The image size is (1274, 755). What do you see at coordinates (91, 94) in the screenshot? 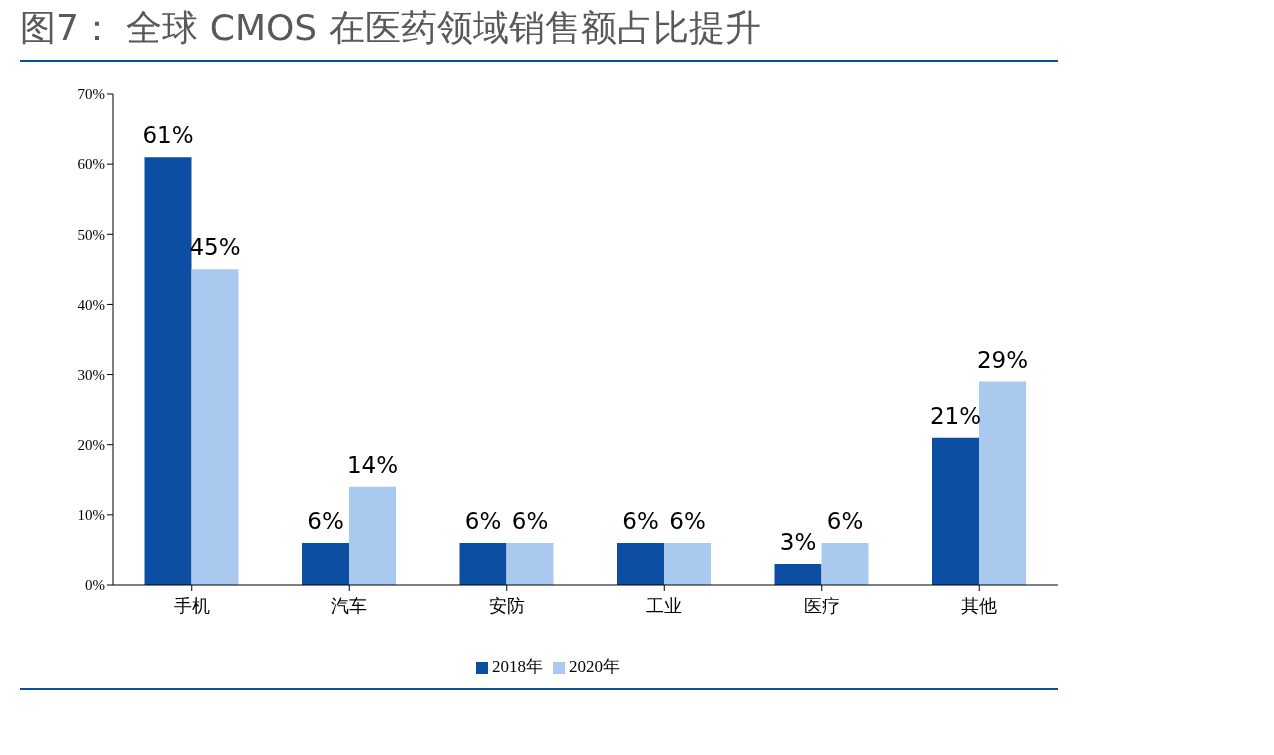
I see `y-tick-label: 70%` at bounding box center [91, 94].